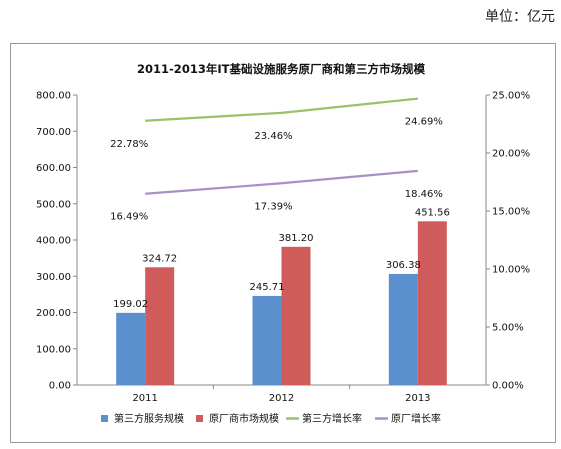 The height and width of the screenshot is (449, 561). I want to click on bar-data-label: 381.20, so click(296, 238).